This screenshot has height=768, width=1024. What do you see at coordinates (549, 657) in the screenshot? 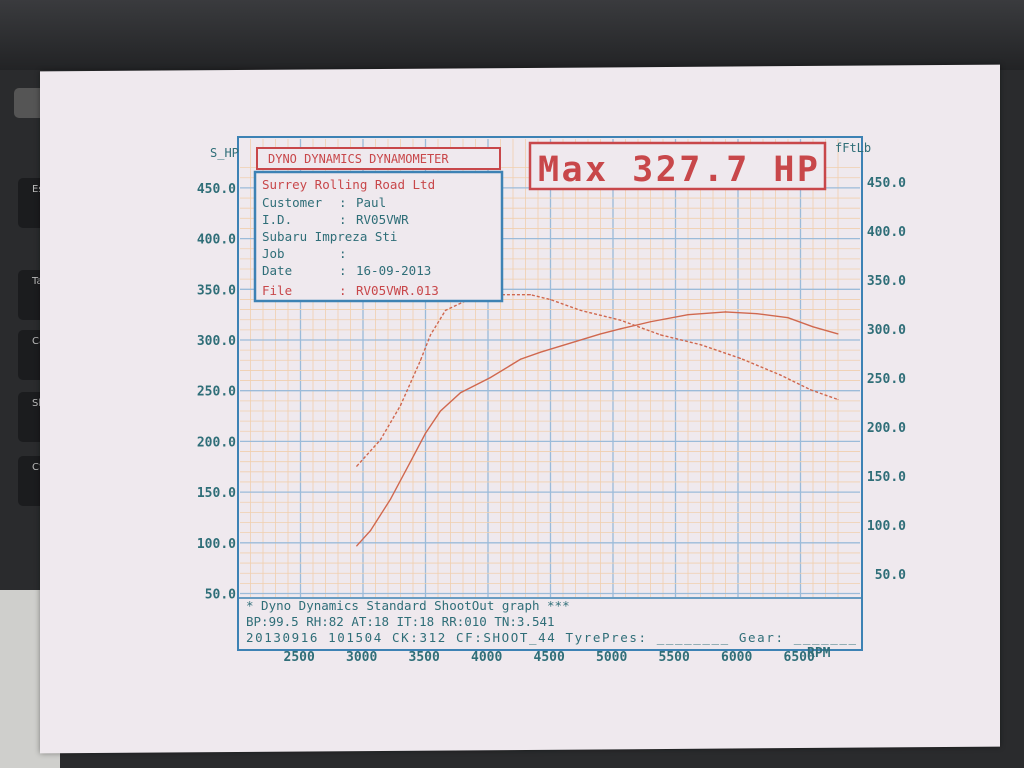
I see `x-tick-label: 4500` at bounding box center [549, 657].